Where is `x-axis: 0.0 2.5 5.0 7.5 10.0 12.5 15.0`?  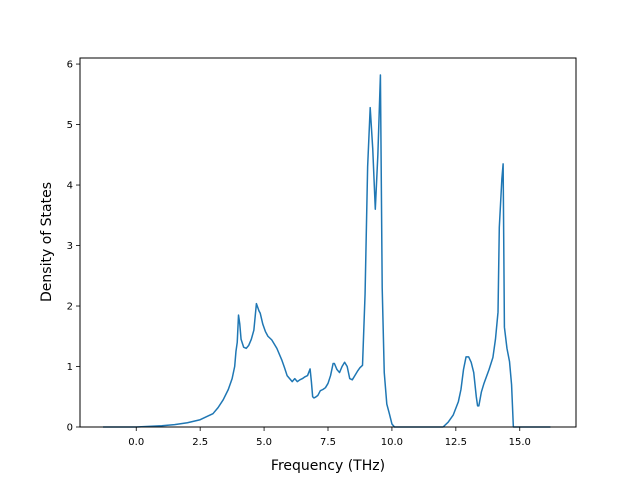 x-axis: 0.0 2.5 5.0 7.5 10.0 12.5 15.0 is located at coordinates (329, 437).